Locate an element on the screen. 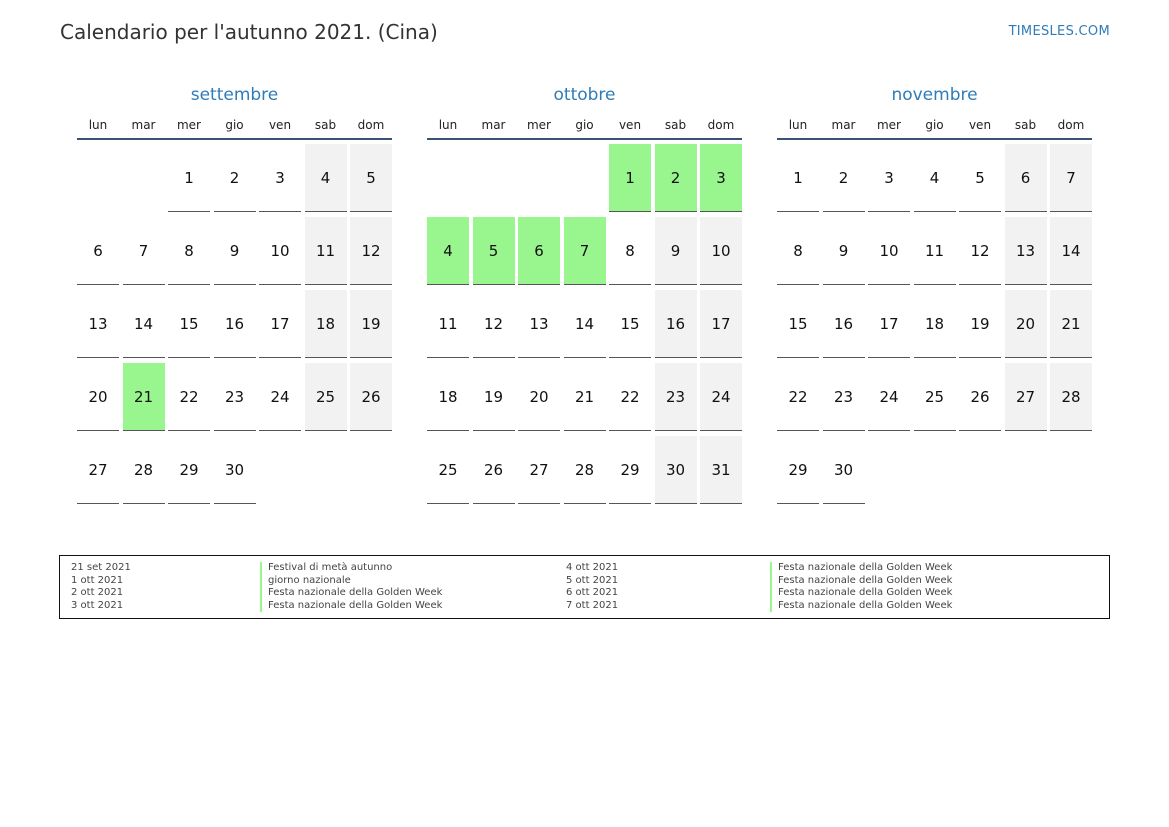  legend-date: 7 ott 2021 is located at coordinates (592, 605).